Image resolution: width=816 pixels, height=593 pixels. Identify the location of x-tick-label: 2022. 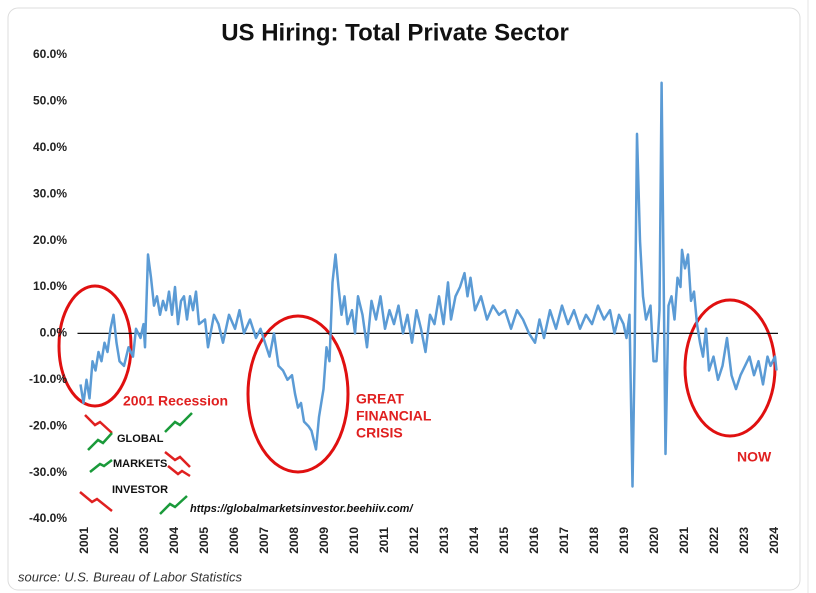
(714, 540).